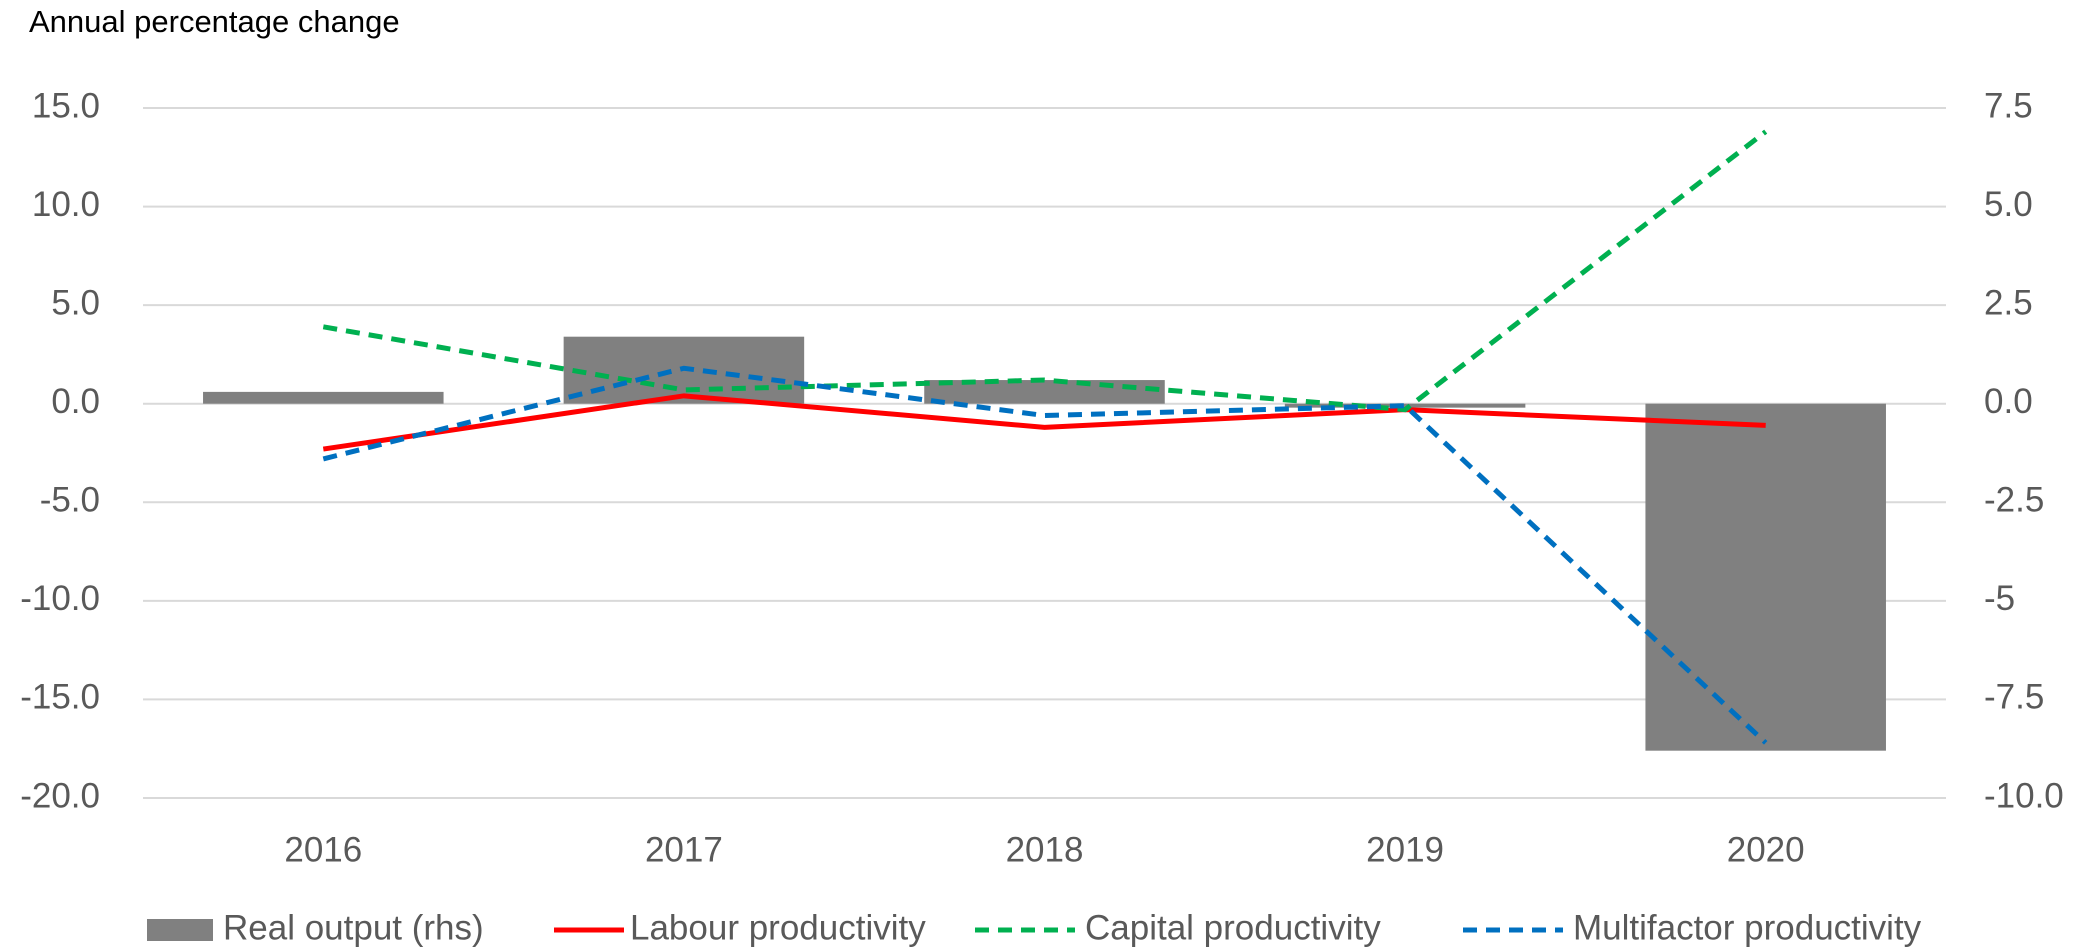 The width and height of the screenshot is (2084, 949). I want to click on legend-label: Labour productivity, so click(778, 927).